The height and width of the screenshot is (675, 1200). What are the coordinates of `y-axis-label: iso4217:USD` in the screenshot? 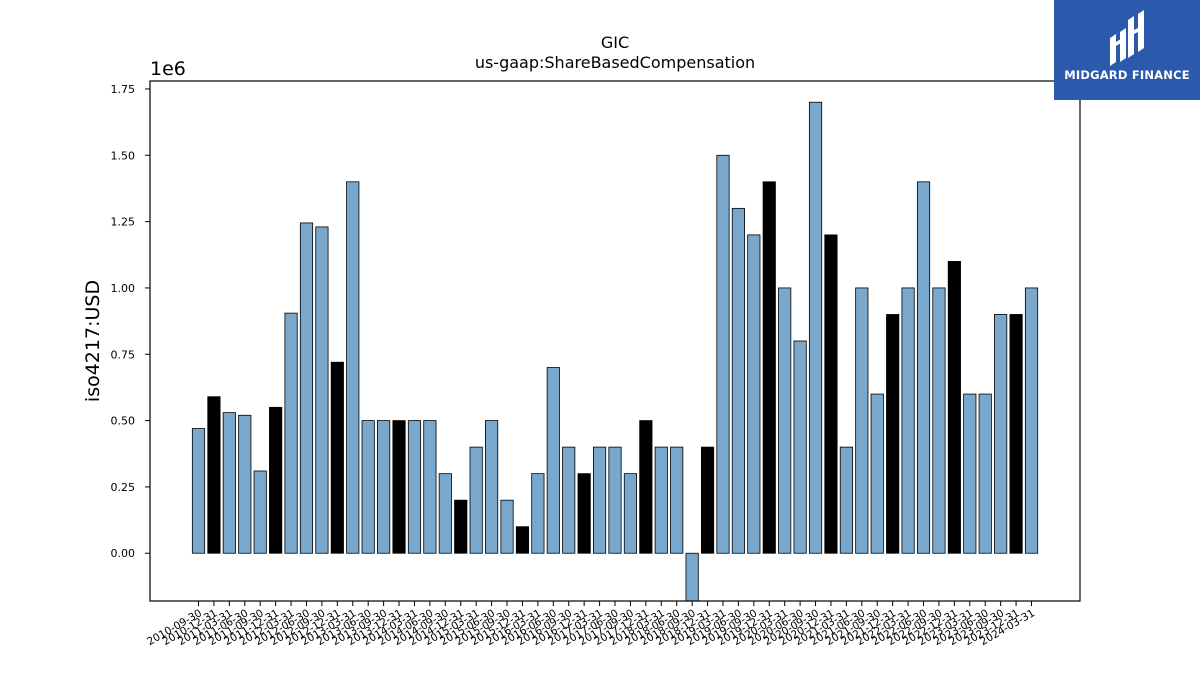 It's located at (93, 341).